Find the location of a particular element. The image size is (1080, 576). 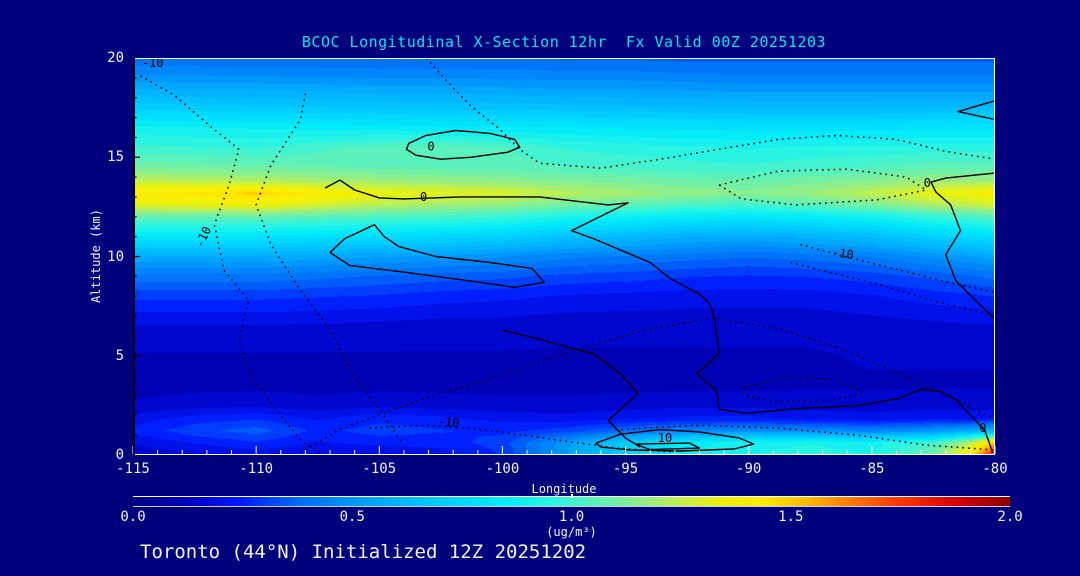

x-tick-label: -115 is located at coordinates (133, 469).